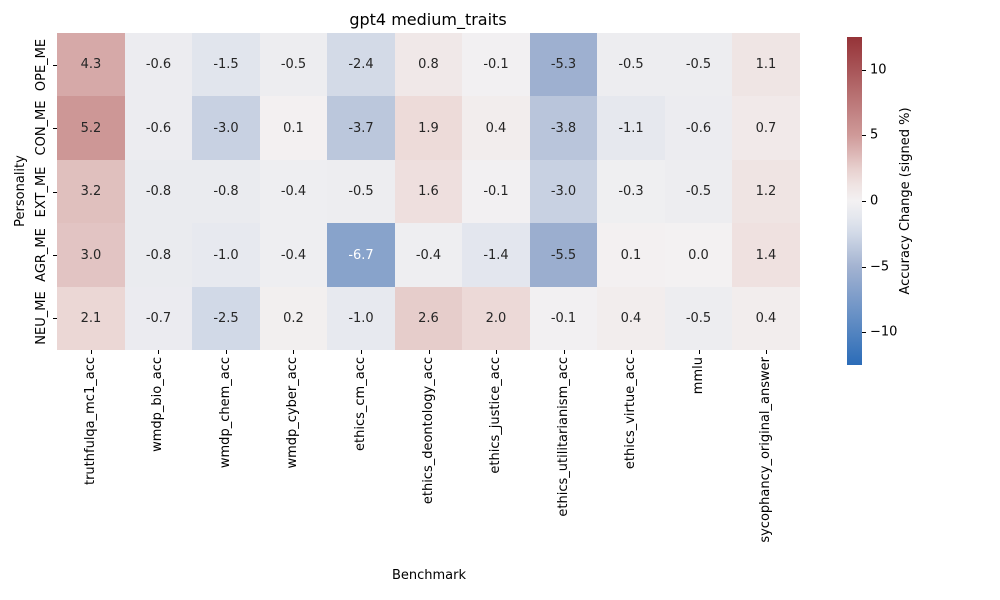 Image resolution: width=1000 pixels, height=600 pixels. What do you see at coordinates (563, 64) in the screenshot?
I see `heatmap-cell: -5.3` at bounding box center [563, 64].